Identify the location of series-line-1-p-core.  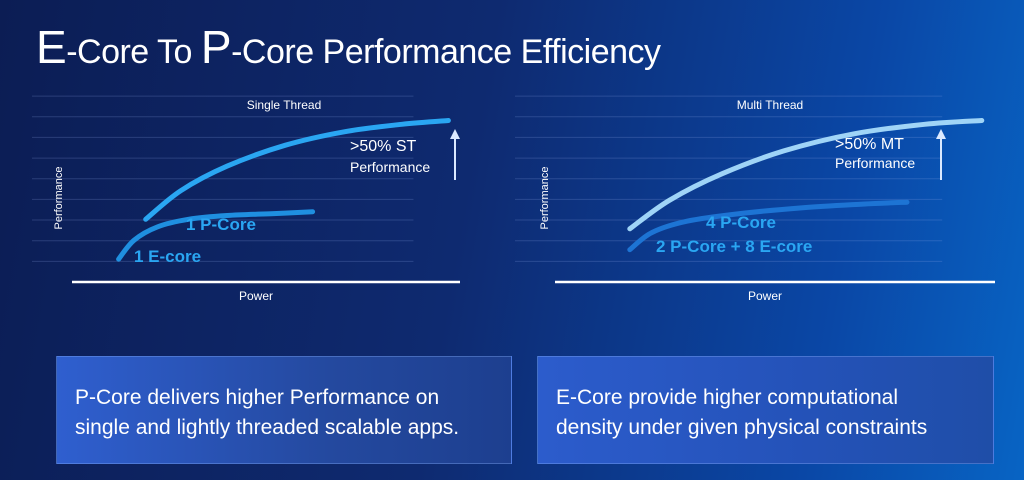
(297, 170).